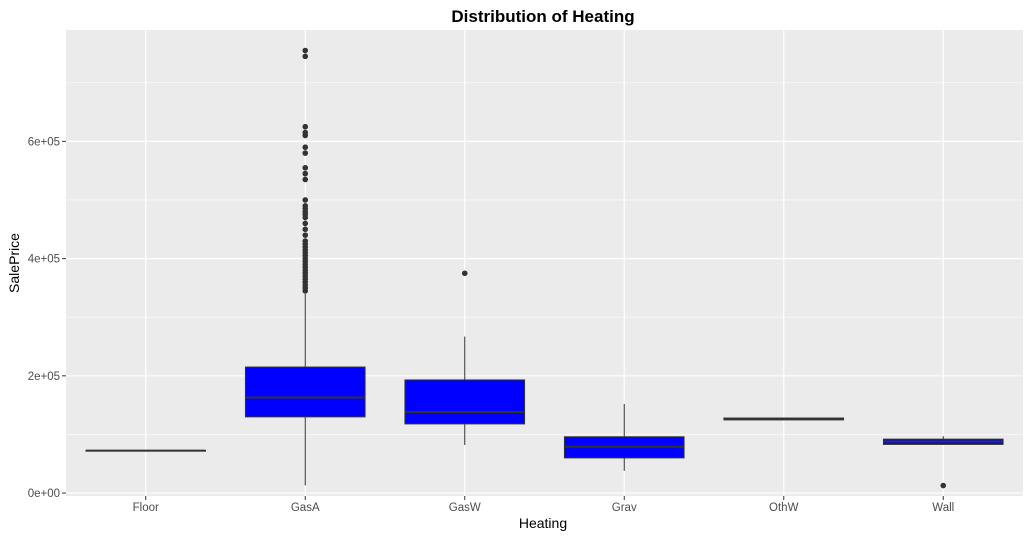  What do you see at coordinates (44, 142) in the screenshot?
I see `y-tick-label: 6e+05` at bounding box center [44, 142].